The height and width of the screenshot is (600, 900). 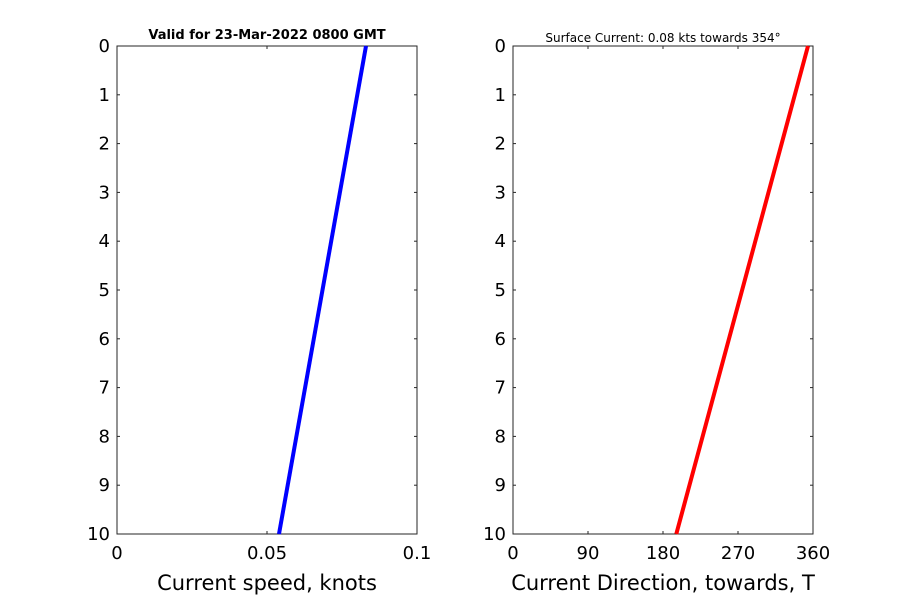 I want to click on speed-y-tick-label: 10, so click(x=98, y=534).